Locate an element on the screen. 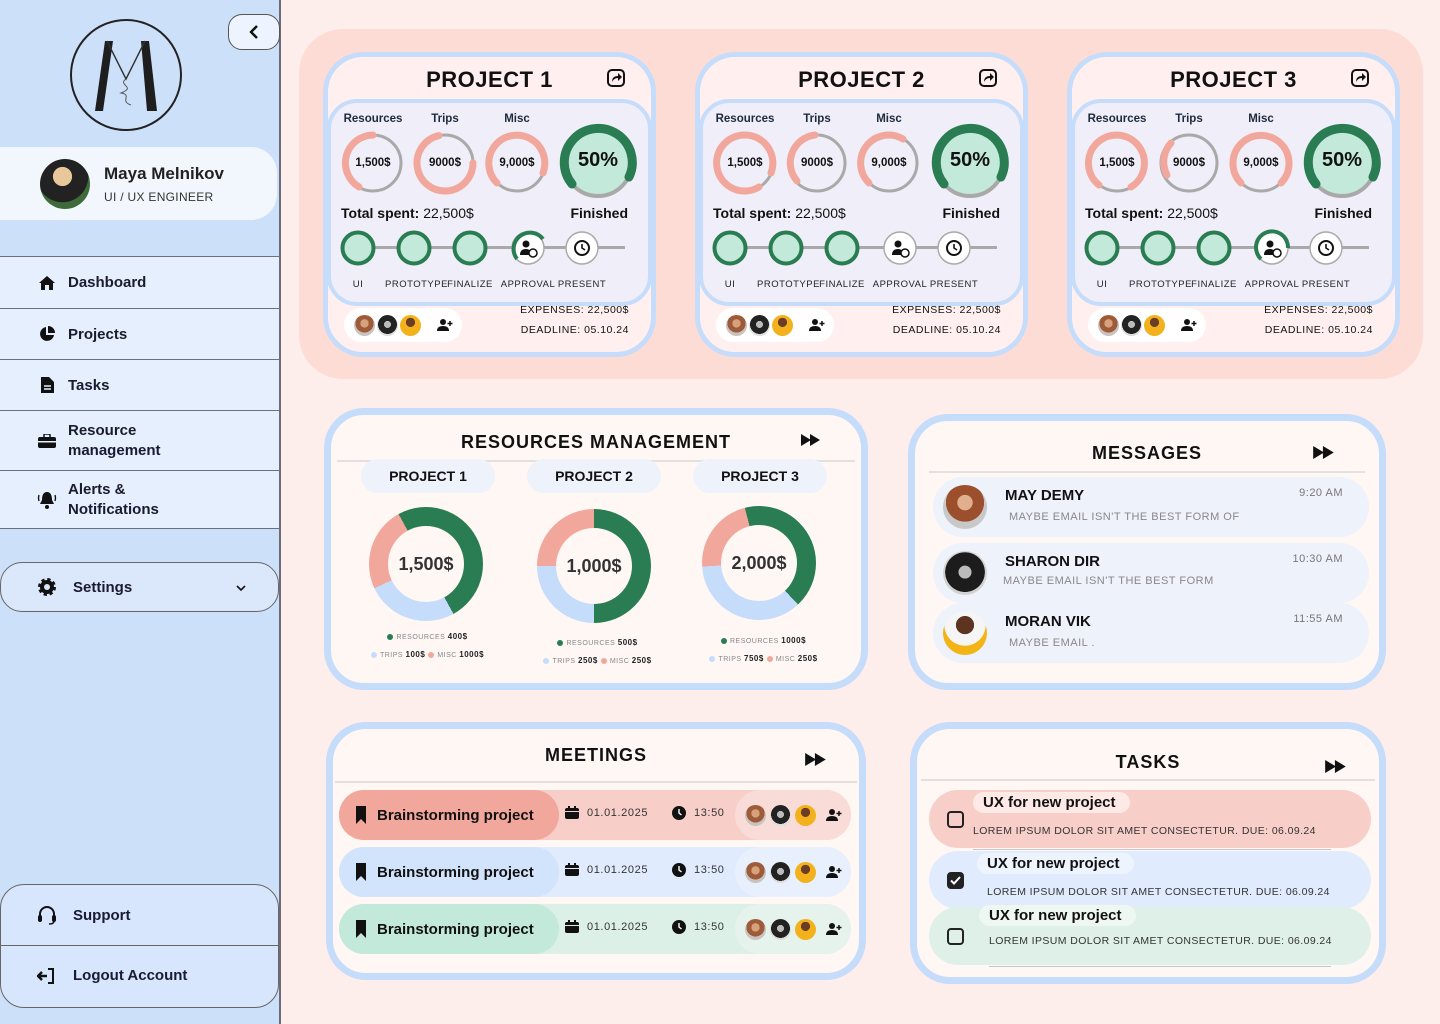 The width and height of the screenshot is (1440, 1024). panel-title: MESSAGES is located at coordinates (1147, 453).